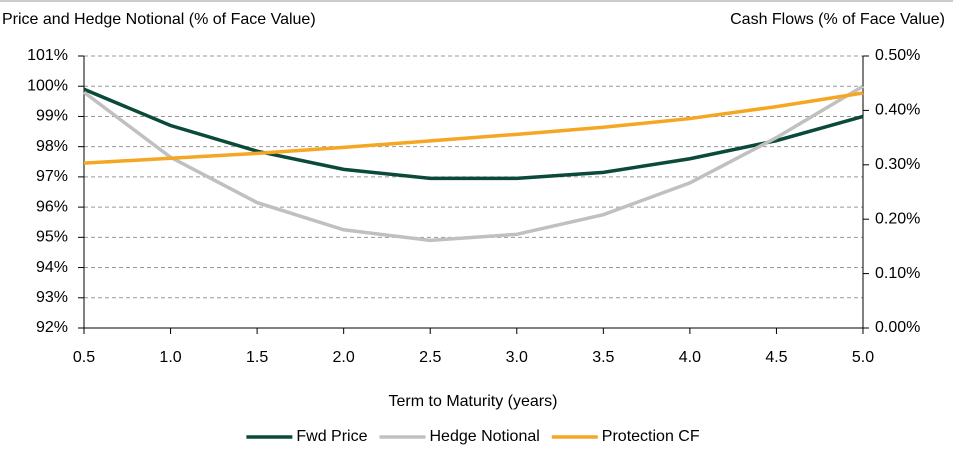 The width and height of the screenshot is (953, 452). I want to click on y2-tick-label: 0.20%, so click(897, 218).